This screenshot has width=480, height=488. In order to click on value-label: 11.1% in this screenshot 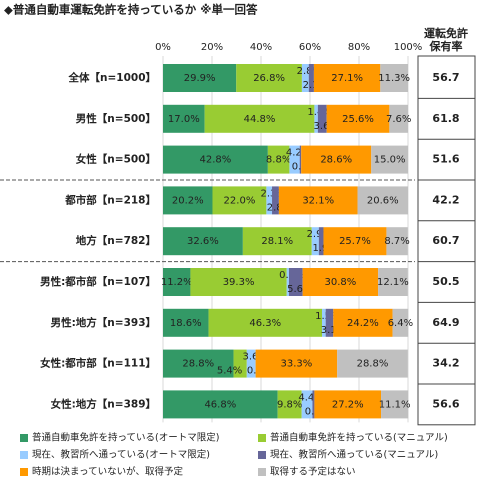, I will do `click(395, 404)`.